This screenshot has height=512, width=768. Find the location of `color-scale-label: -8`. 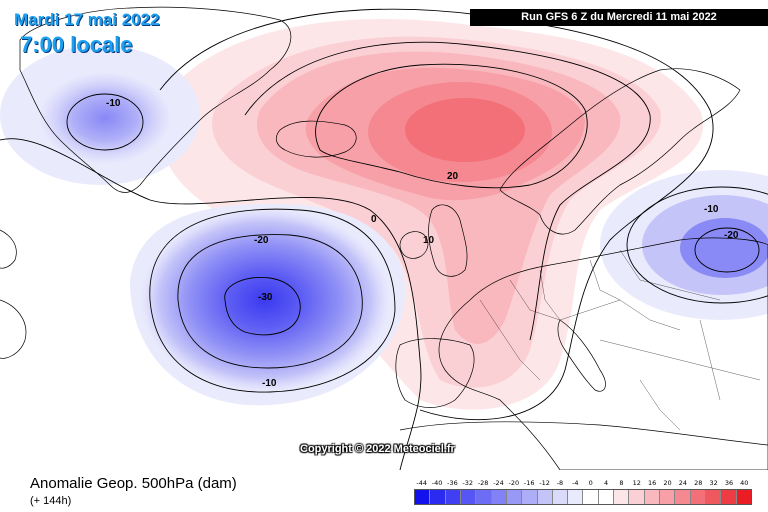

color-scale-label: -8 is located at coordinates (560, 483).